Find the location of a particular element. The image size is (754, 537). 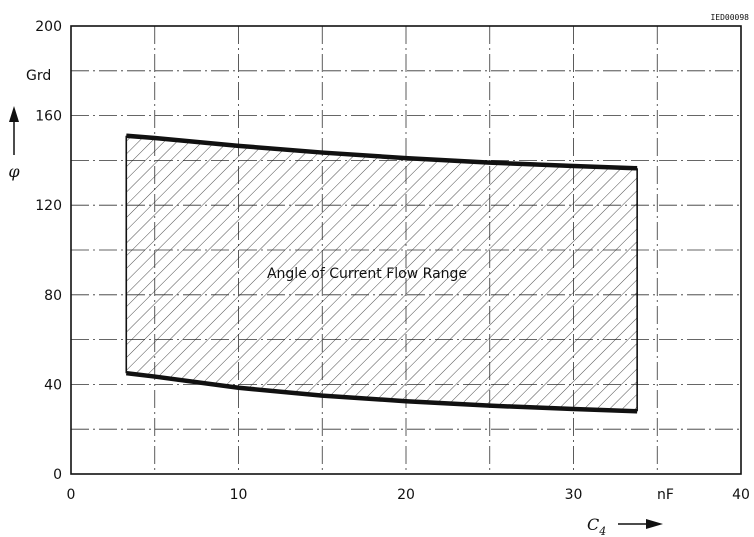

x-arrow-head is located at coordinates (654, 524).